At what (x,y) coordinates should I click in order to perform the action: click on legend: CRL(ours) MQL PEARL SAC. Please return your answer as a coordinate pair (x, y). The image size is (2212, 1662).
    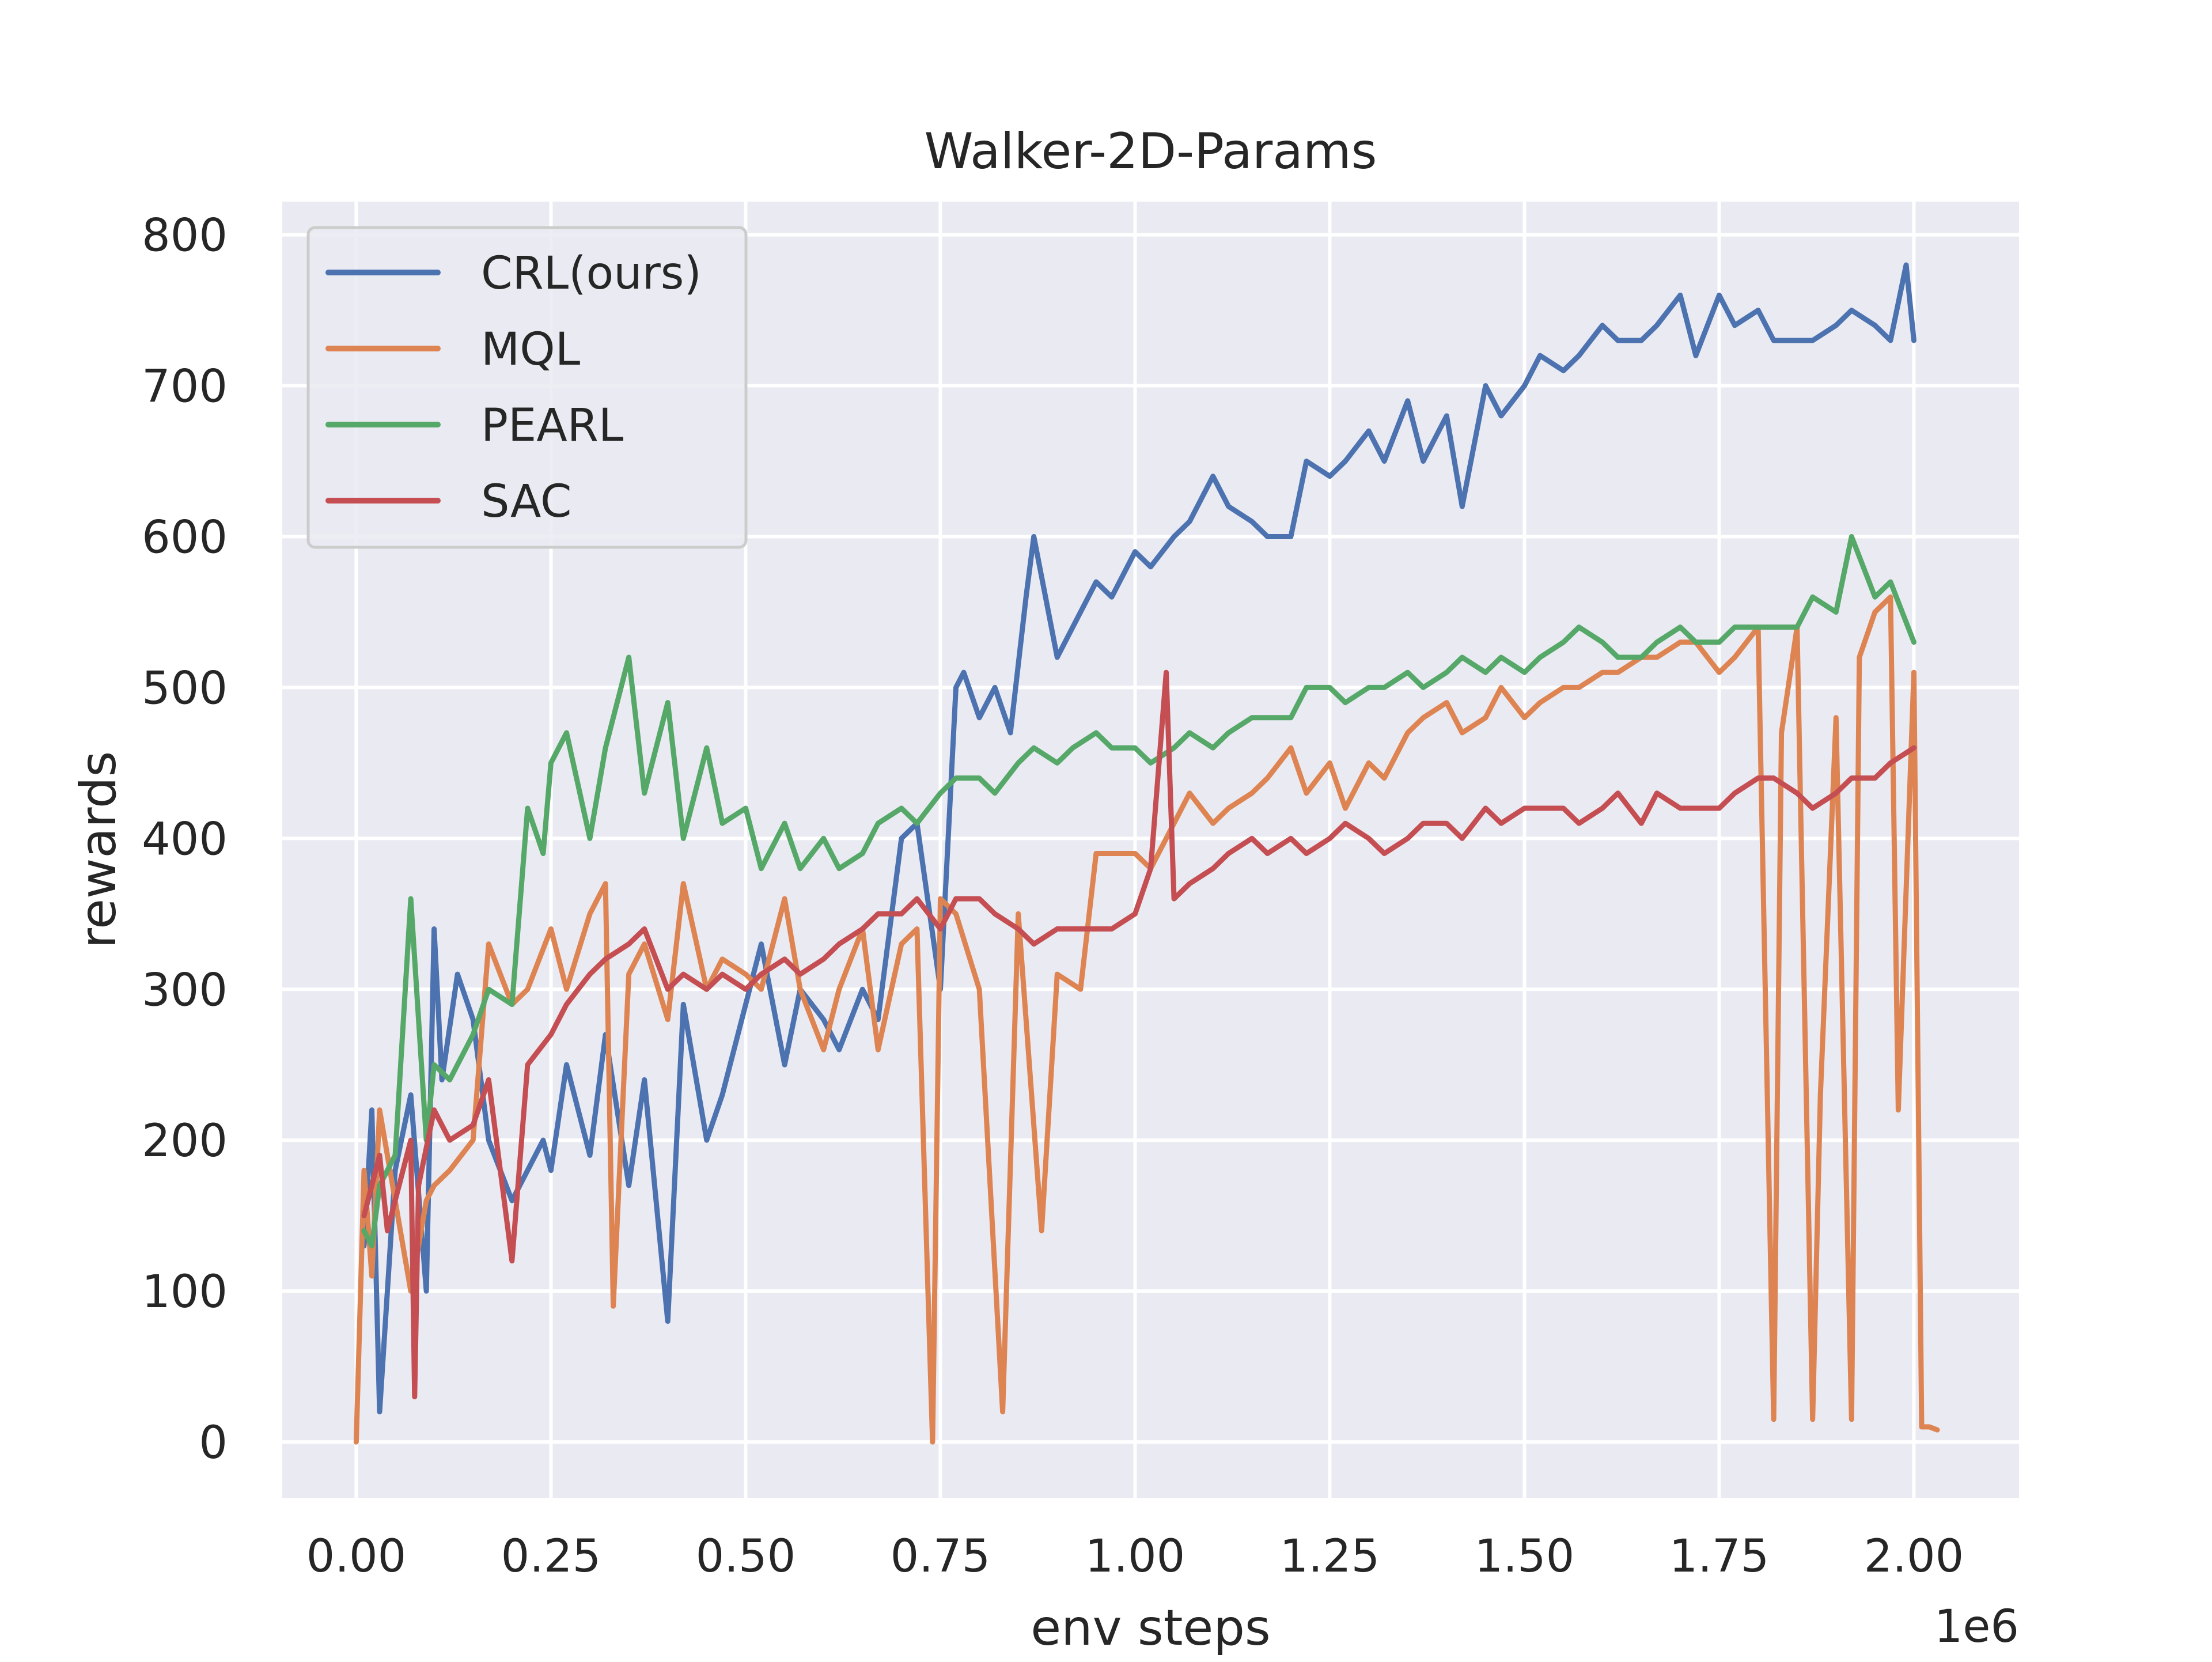
    Looking at the image, I should click on (527, 388).